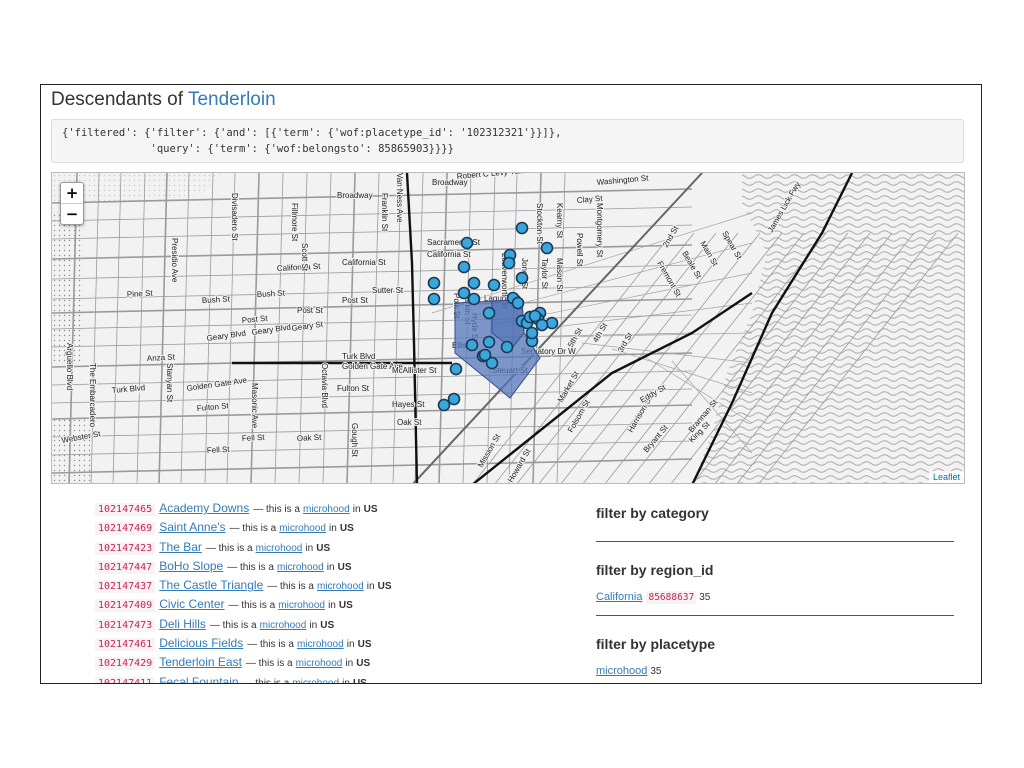 The height and width of the screenshot is (768, 1024). I want to click on result-name-link: Academy Downs, so click(204, 508).